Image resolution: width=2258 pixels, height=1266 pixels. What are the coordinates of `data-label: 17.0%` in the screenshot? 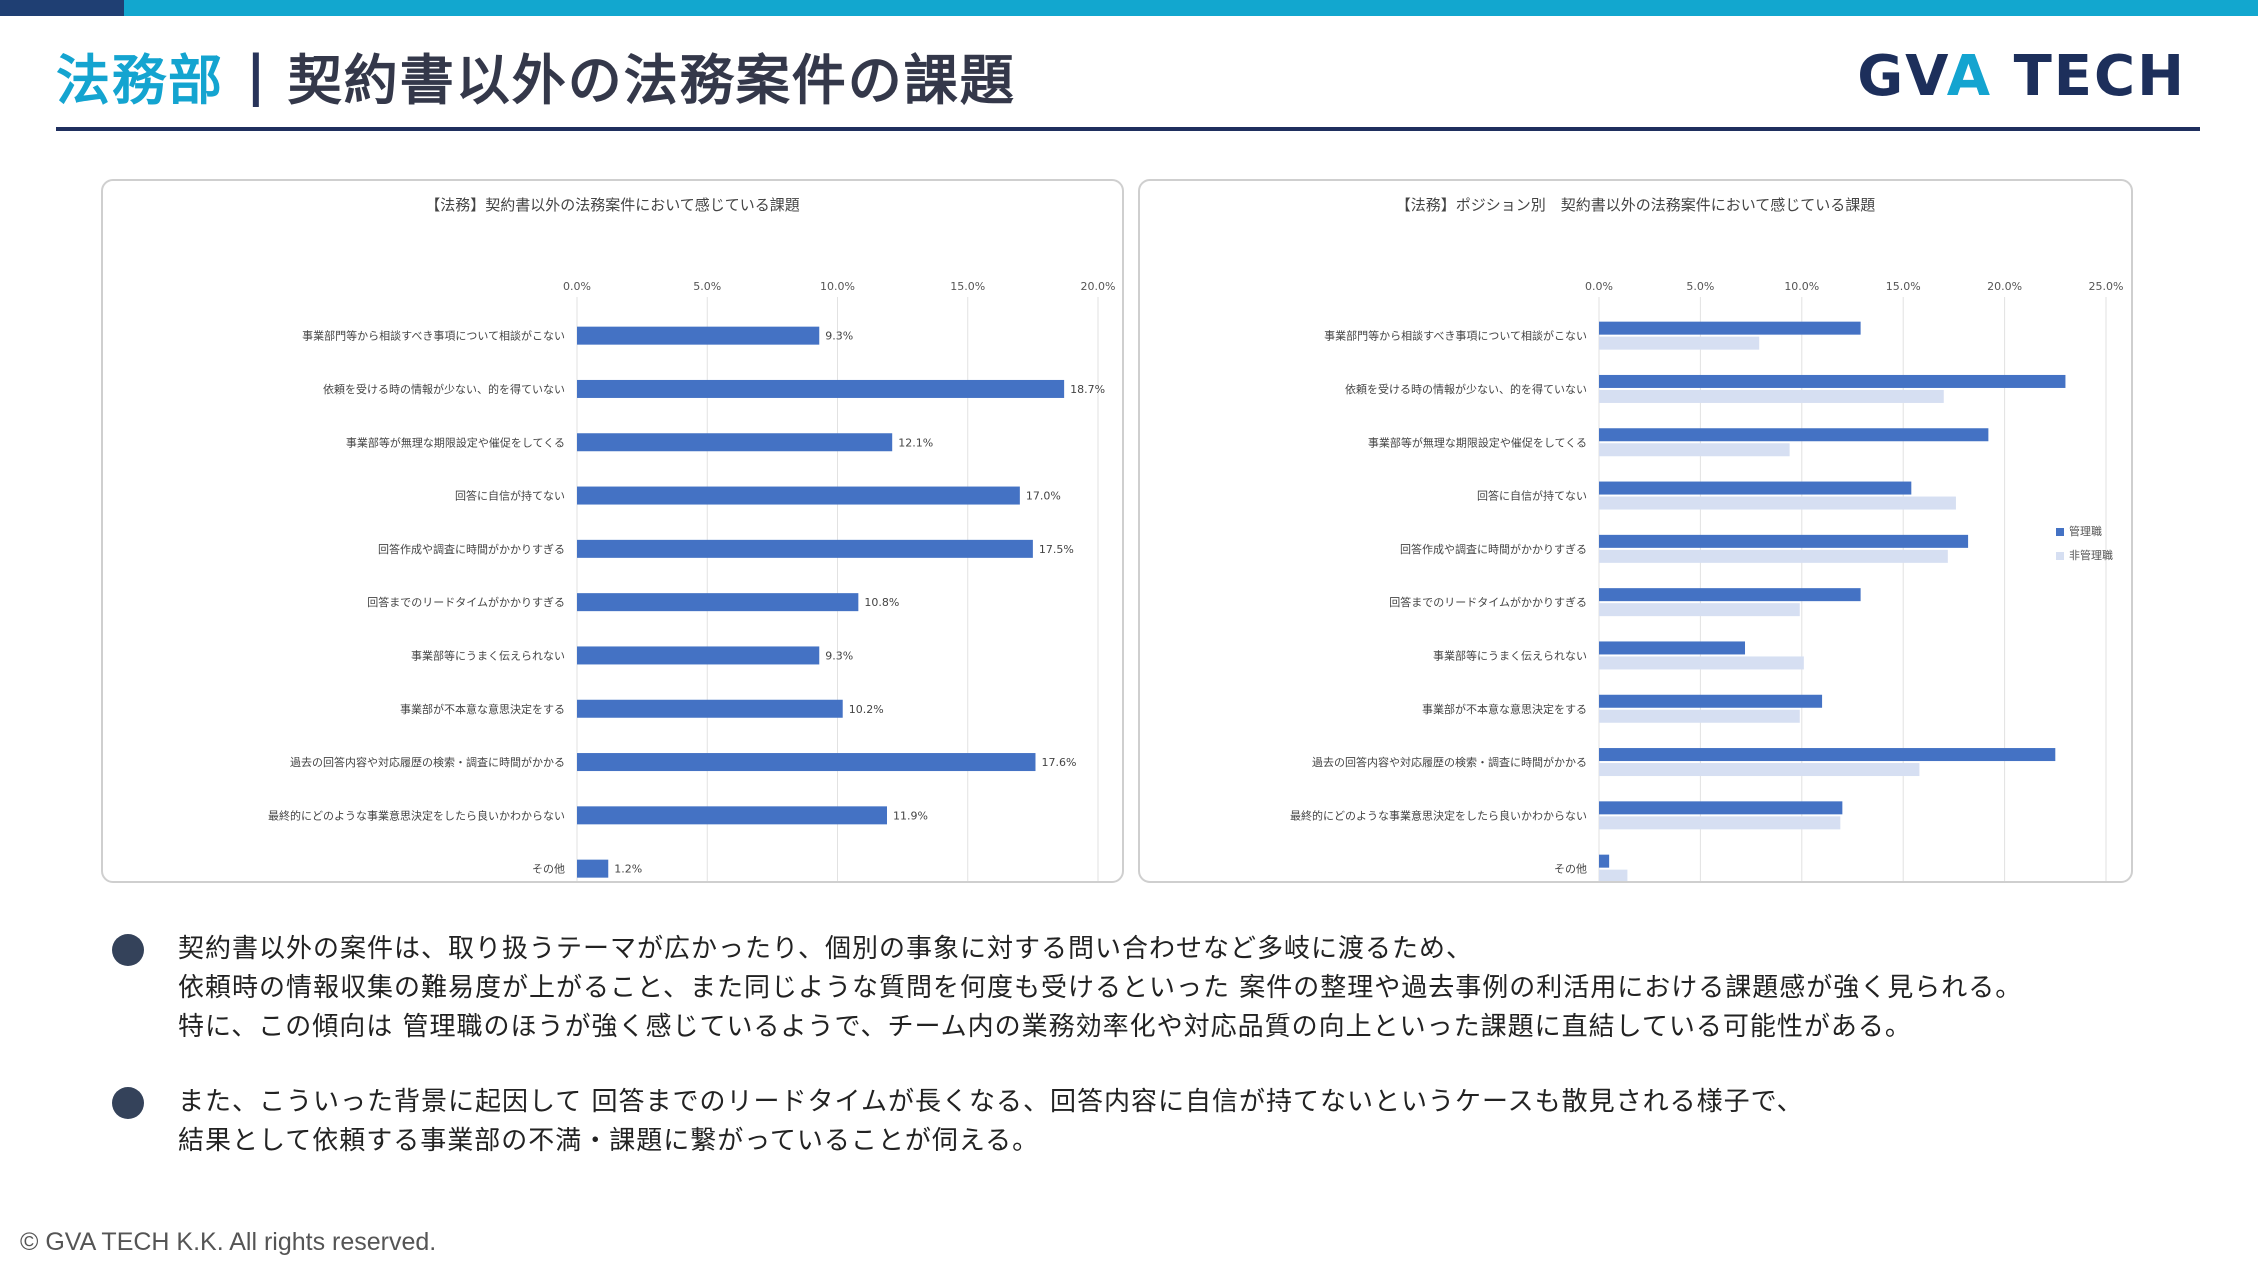 It's located at (1043, 496).